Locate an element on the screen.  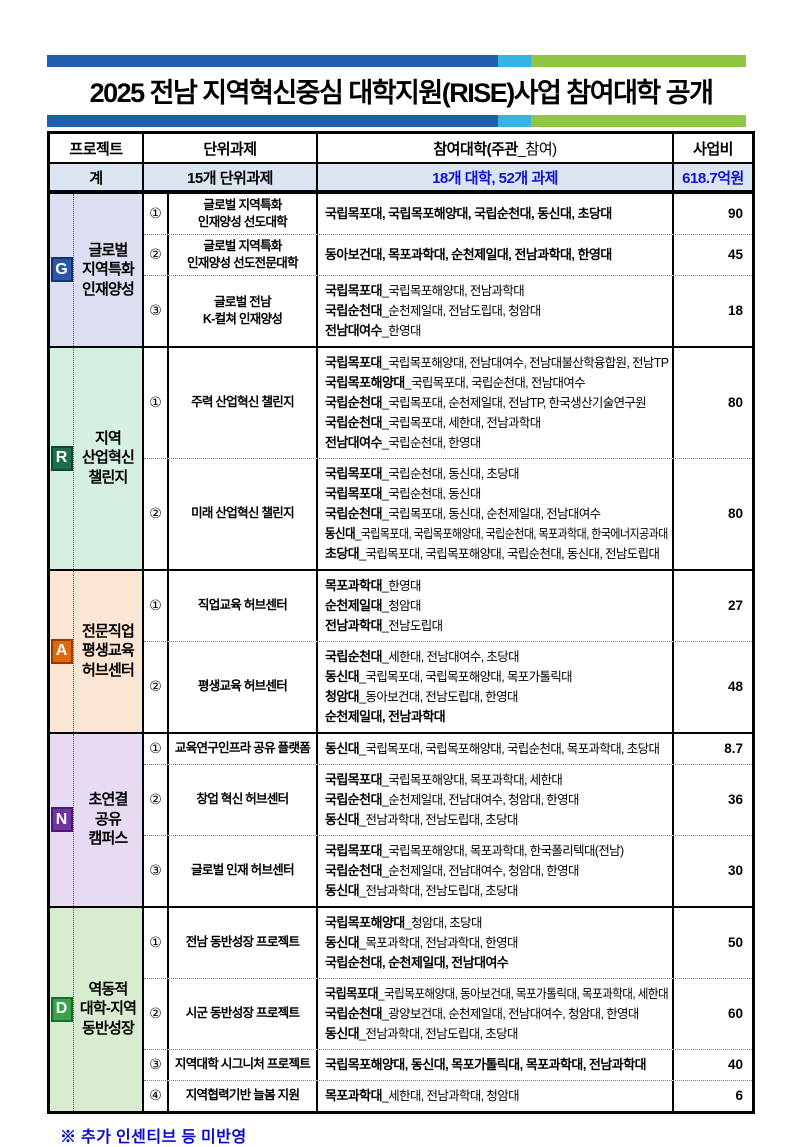
university-list: 국립목포해양대, 동신대, 목포가톨릭대, 목포과학대, 전남과학대 is located at coordinates (496, 1064).